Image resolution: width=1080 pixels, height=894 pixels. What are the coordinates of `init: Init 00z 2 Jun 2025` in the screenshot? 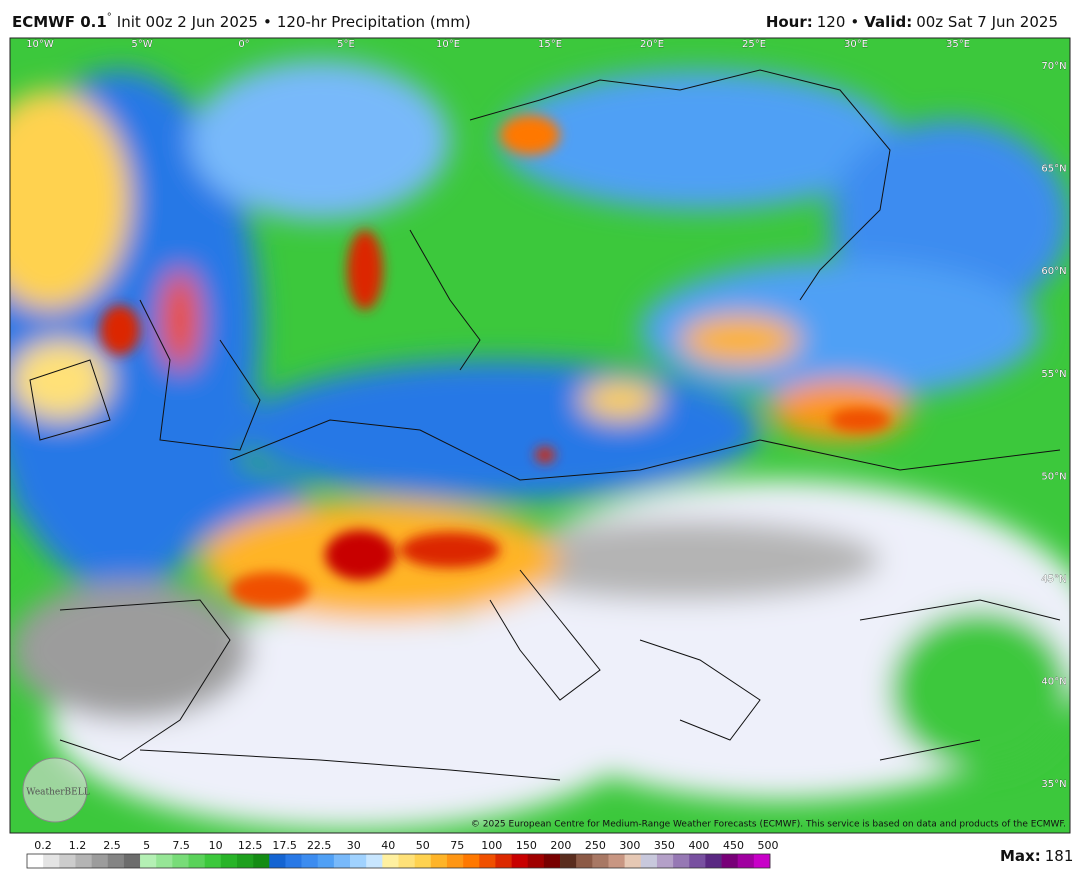 It's located at (187, 22).